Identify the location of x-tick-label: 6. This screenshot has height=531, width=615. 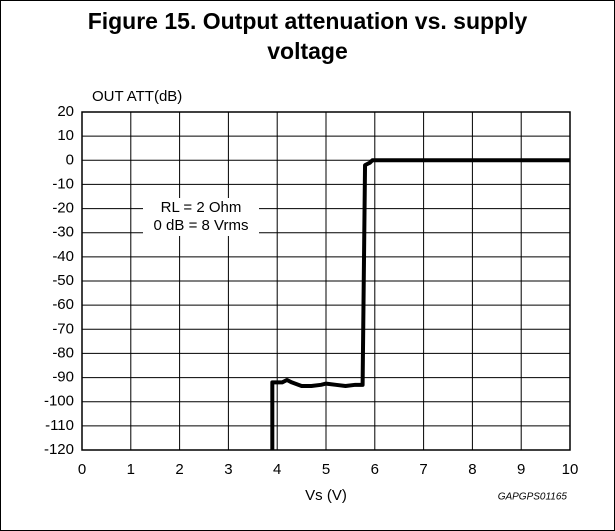
(375, 469).